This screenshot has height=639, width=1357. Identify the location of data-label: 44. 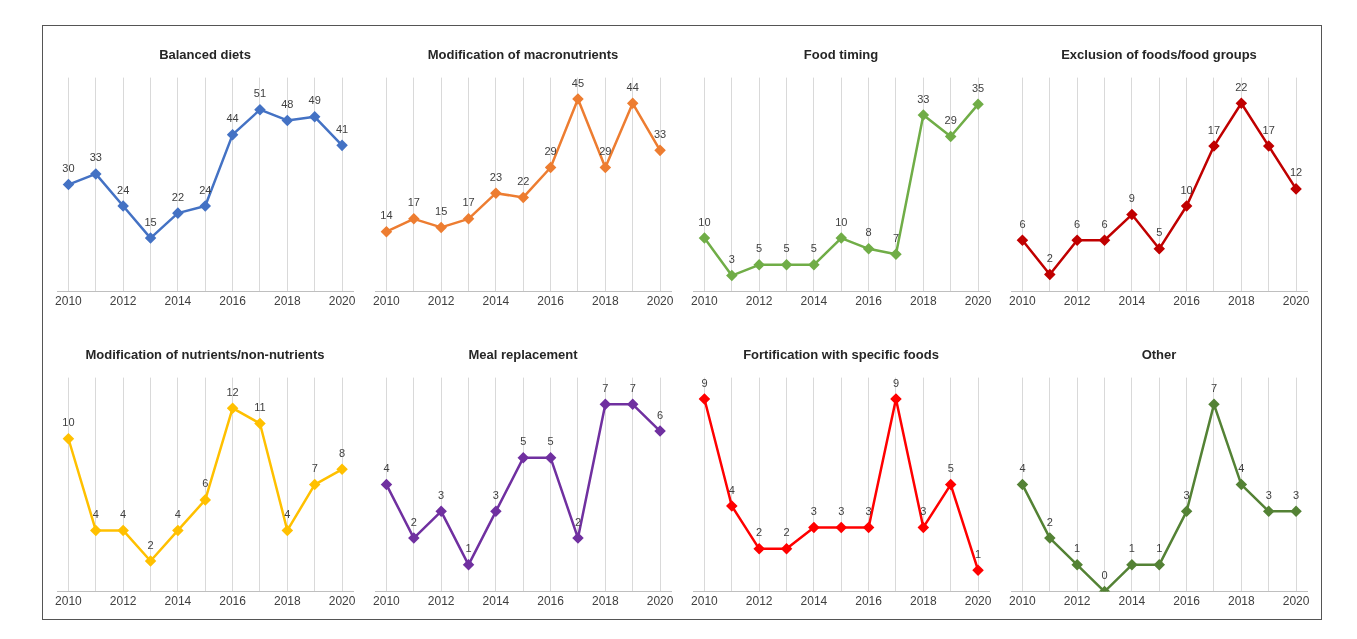
(632, 86).